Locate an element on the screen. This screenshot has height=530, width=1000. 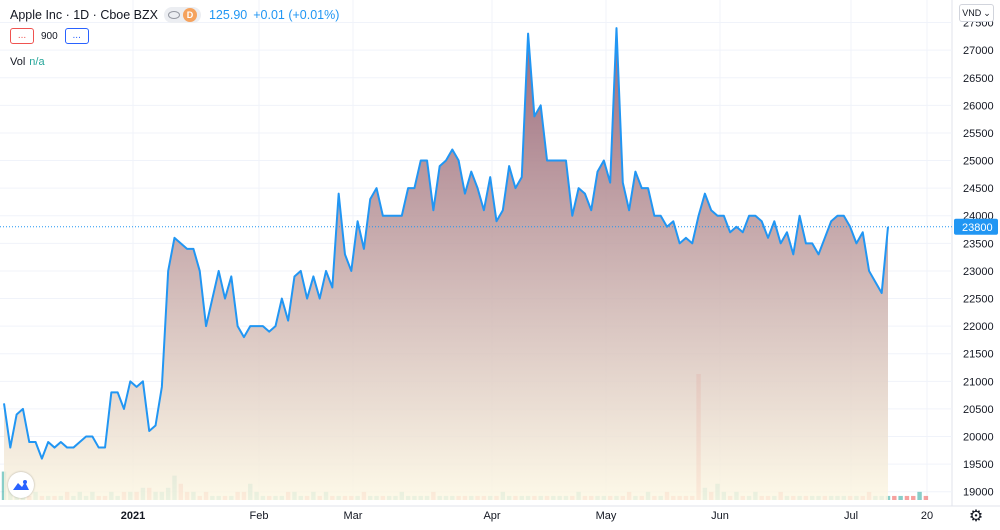
delayed-badge: D is located at coordinates (189, 15).